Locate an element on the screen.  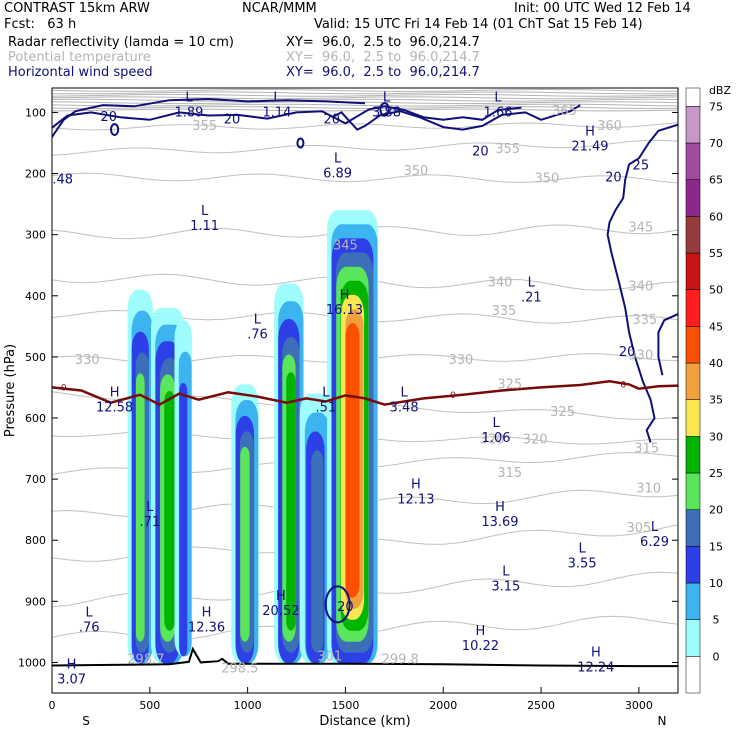
y-tick-label: 700 is located at coordinates (35, 479).